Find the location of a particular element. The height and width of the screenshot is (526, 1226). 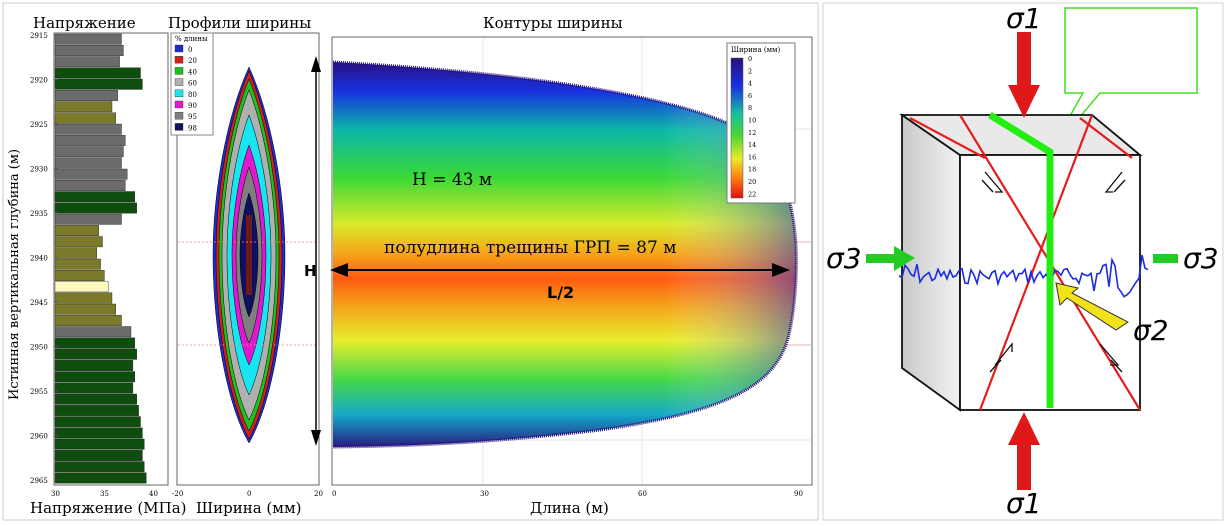

contour-tick-label: 60 is located at coordinates (642, 494).